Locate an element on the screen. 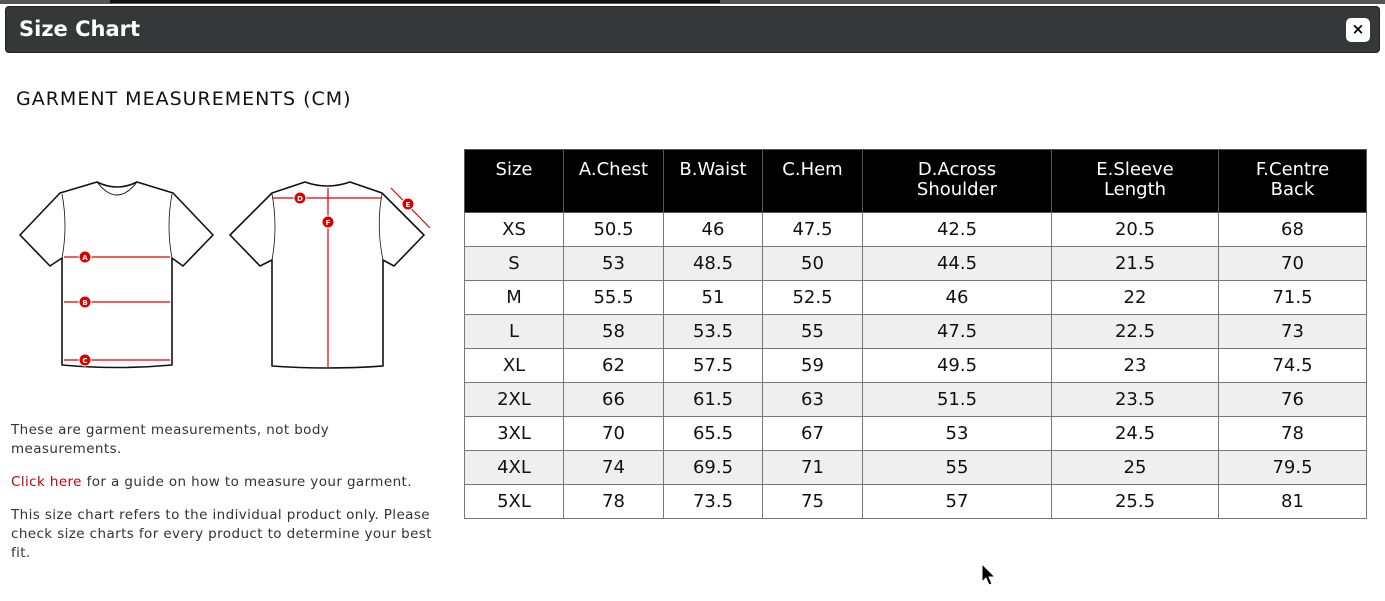  measurement-cell: 75 is located at coordinates (812, 501).